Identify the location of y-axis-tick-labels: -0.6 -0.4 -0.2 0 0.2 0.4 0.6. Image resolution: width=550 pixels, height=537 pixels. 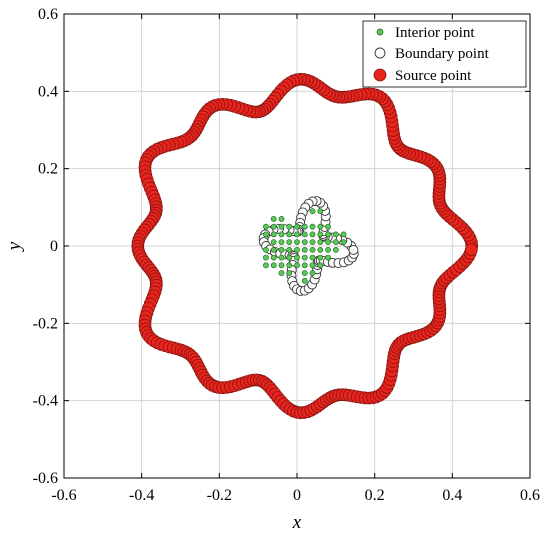
(45, 246).